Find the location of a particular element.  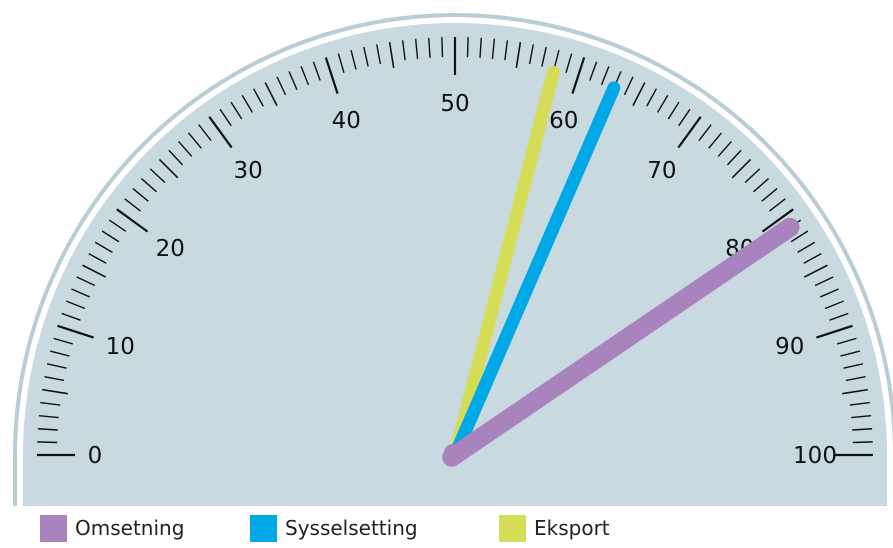

legend-item-eksport: Eksport is located at coordinates (554, 528).